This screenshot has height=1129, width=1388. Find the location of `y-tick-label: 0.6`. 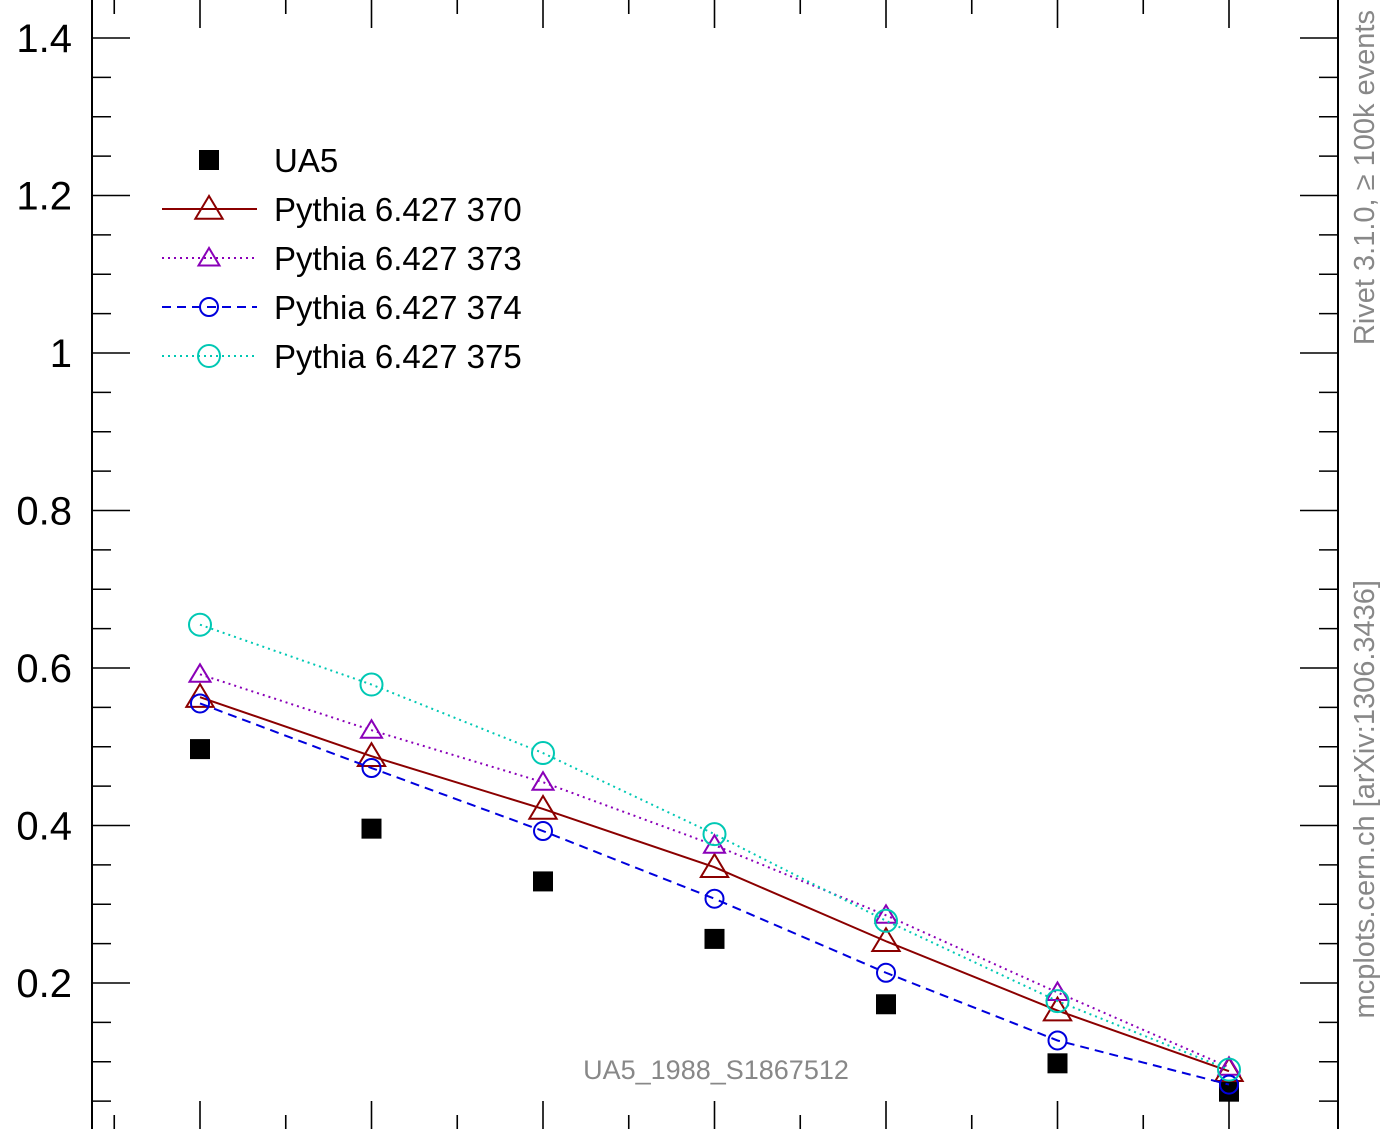

y-tick-label: 0.6 is located at coordinates (44, 669).